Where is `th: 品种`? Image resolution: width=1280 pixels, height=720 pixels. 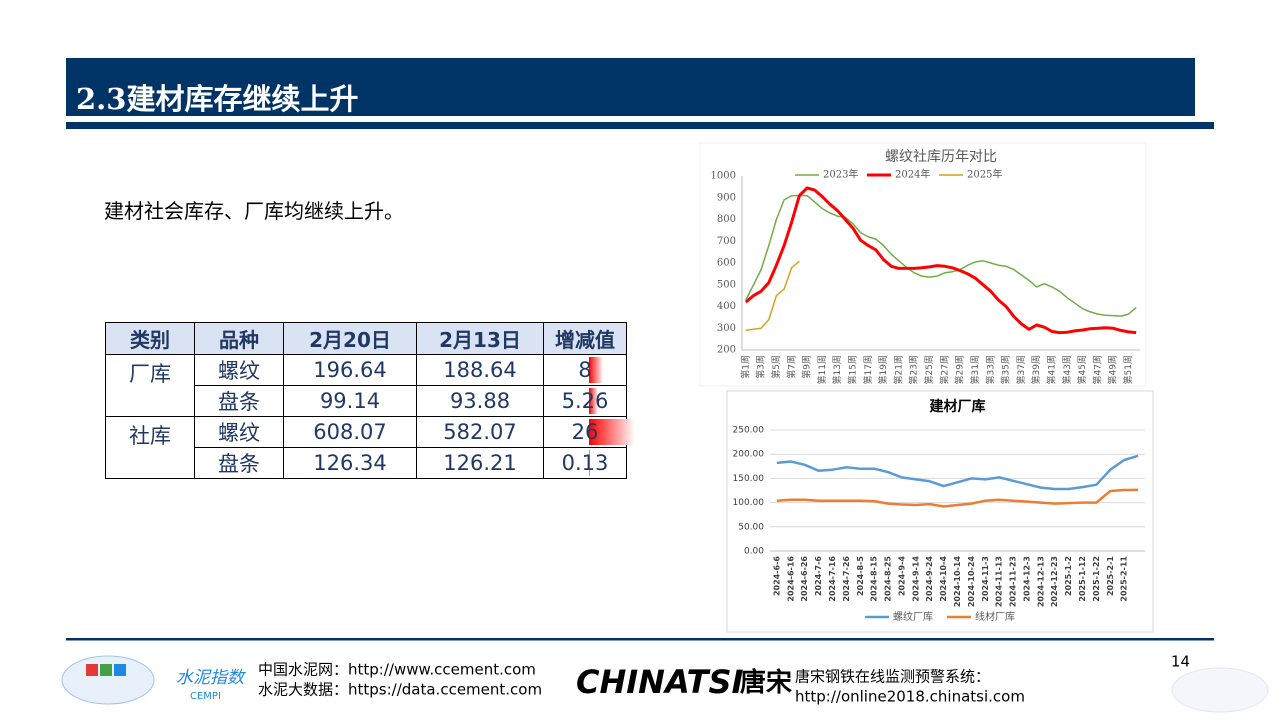
th: 品种 is located at coordinates (239, 338).